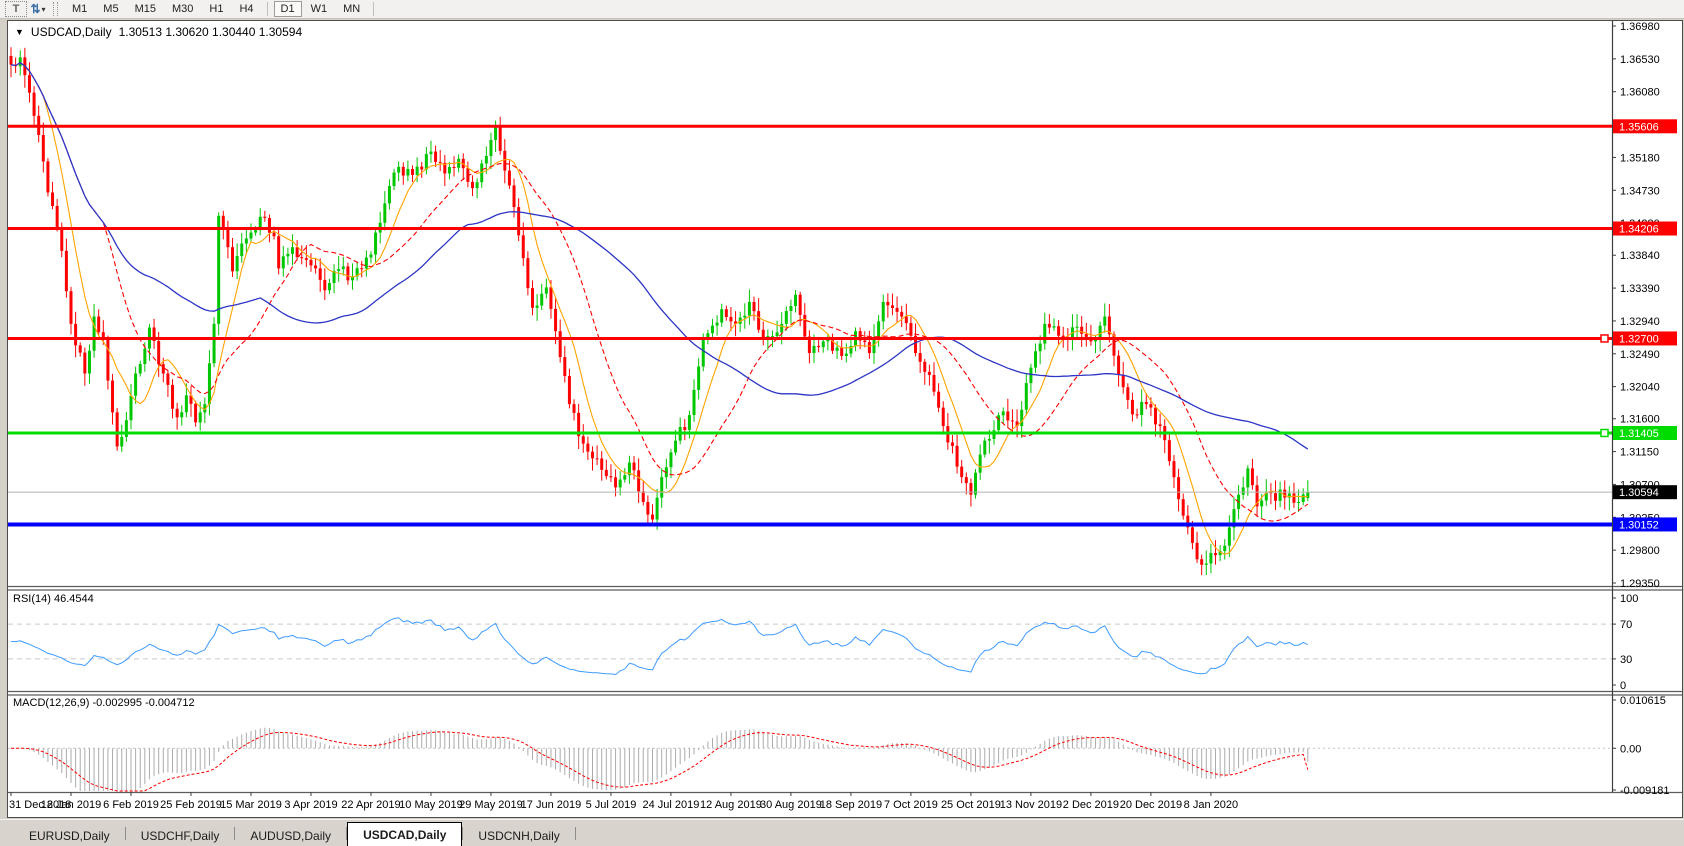  Describe the element at coordinates (810, 338) in the screenshot. I see `level-line-1.32700` at that location.